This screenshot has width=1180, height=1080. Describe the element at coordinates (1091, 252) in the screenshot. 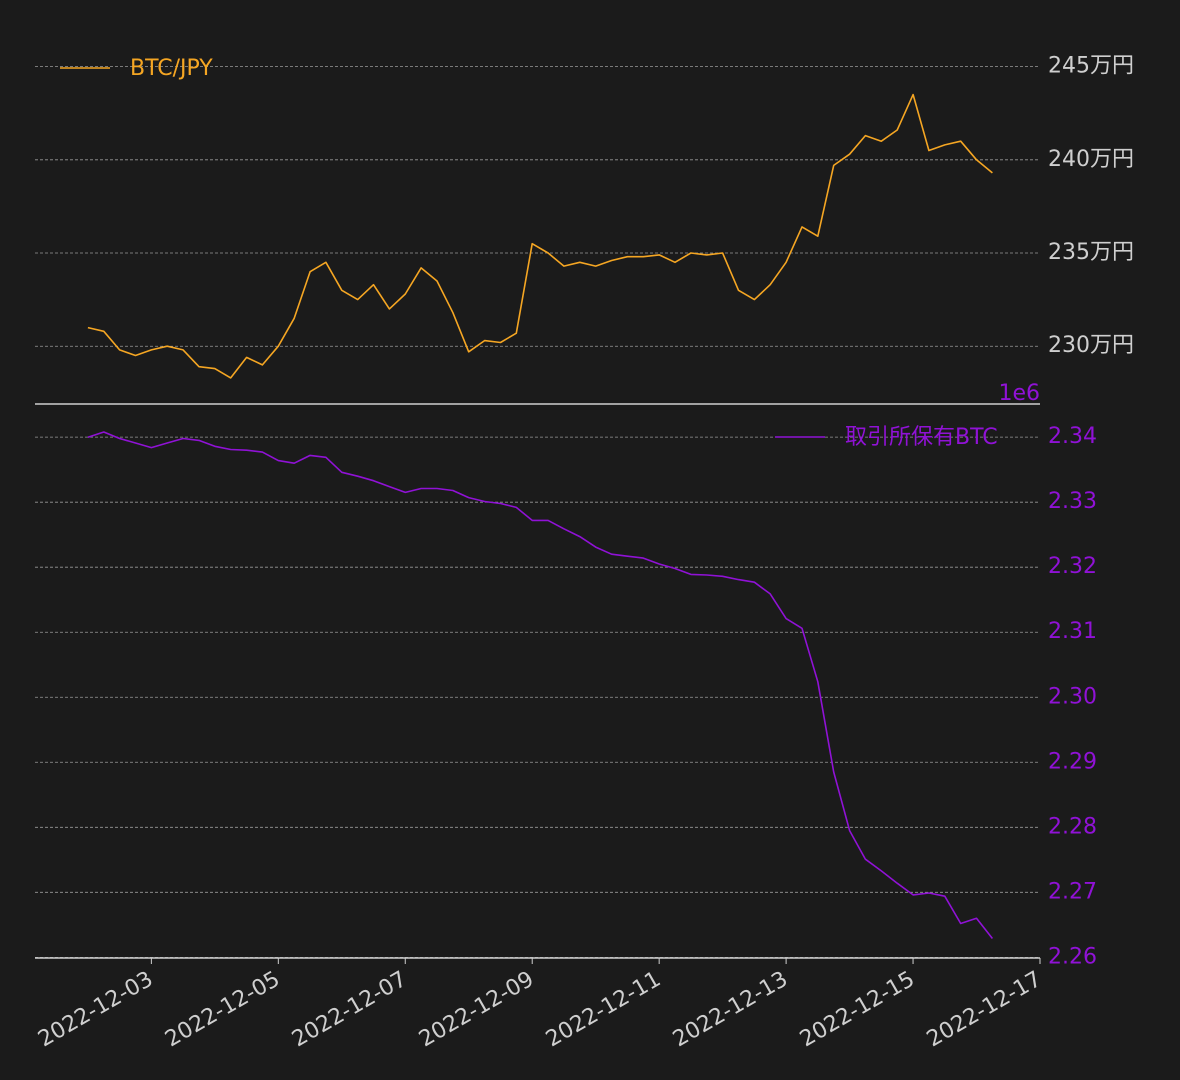

I see `y-tick-label: 235万円` at that location.